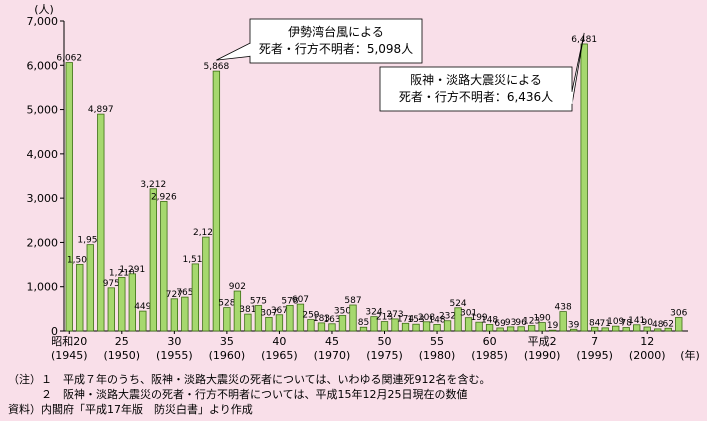  What do you see at coordinates (352, 301) in the screenshot?
I see `bar-value-label: 587` at bounding box center [352, 301].